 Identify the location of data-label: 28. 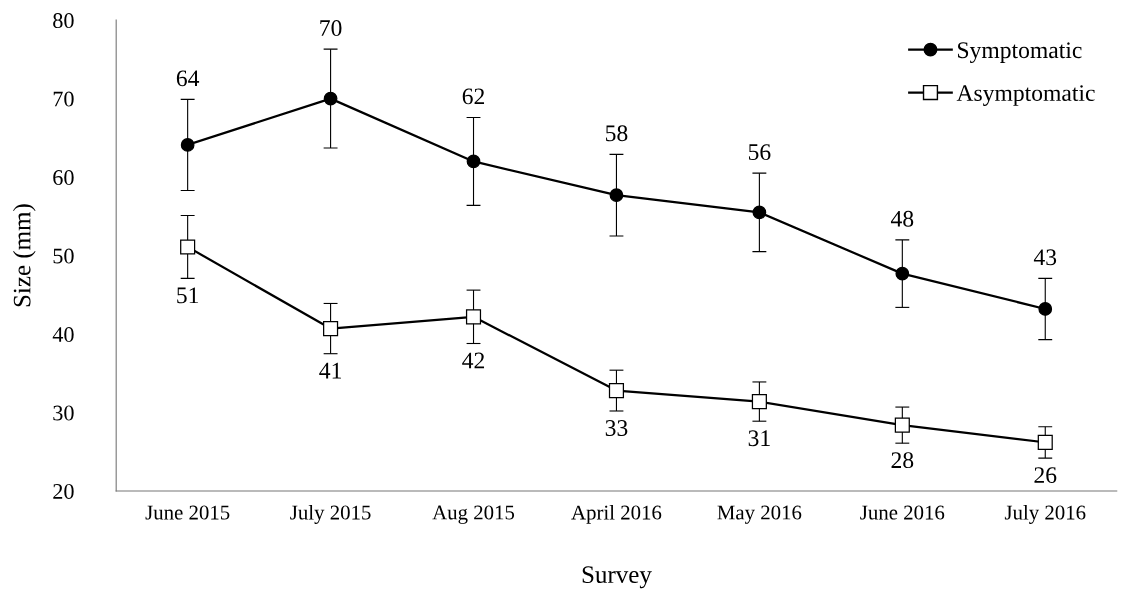
(902, 460).